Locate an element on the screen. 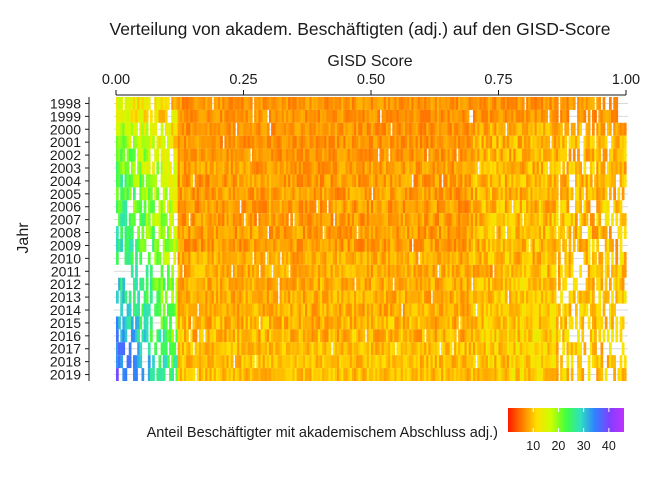 The width and height of the screenshot is (672, 485). y-tick-label-2012: 2012 is located at coordinates (65, 284).